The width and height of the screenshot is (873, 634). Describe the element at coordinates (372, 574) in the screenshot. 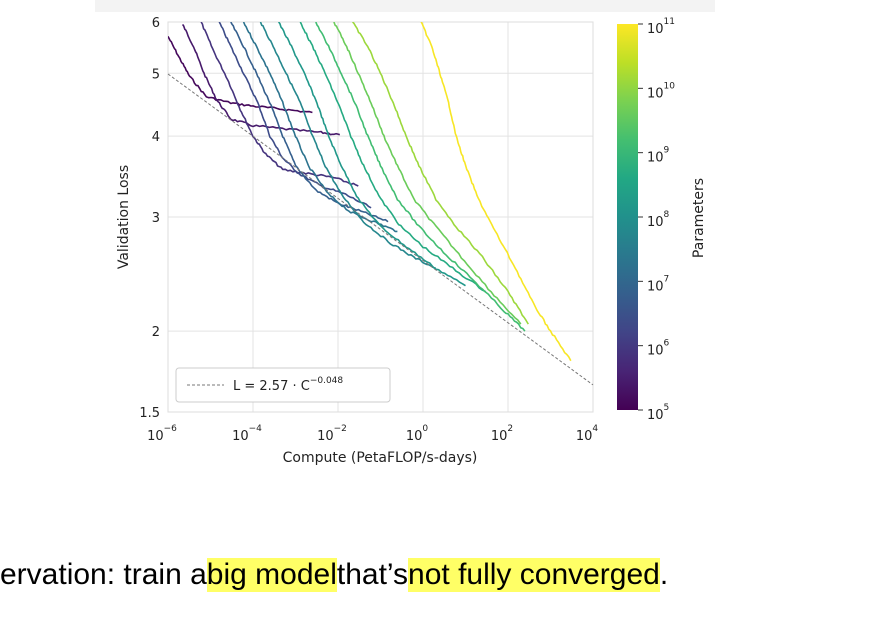

I see `caption-segment: that’s` at that location.